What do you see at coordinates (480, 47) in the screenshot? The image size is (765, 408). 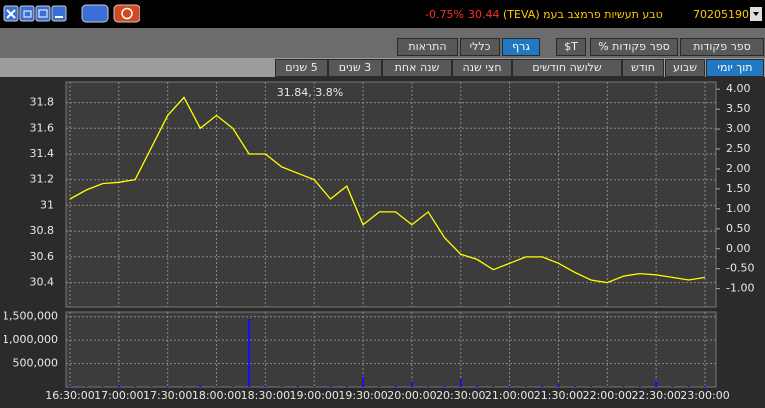 I see `tab: כללי` at bounding box center [480, 47].